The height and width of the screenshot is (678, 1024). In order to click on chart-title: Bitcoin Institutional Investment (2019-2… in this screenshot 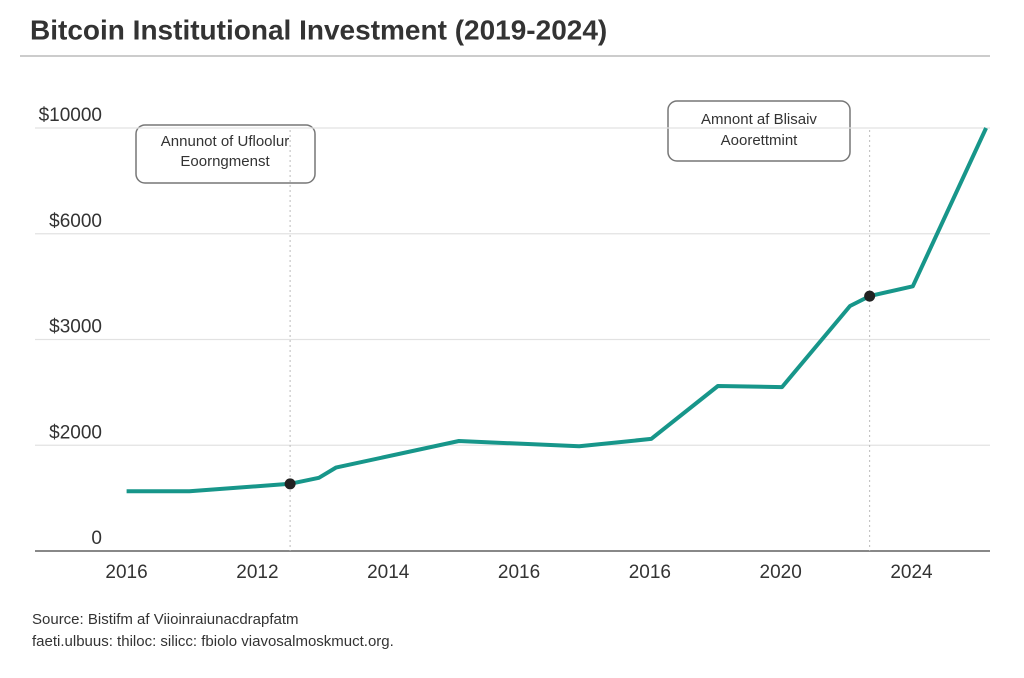, I will do `click(318, 29)`.